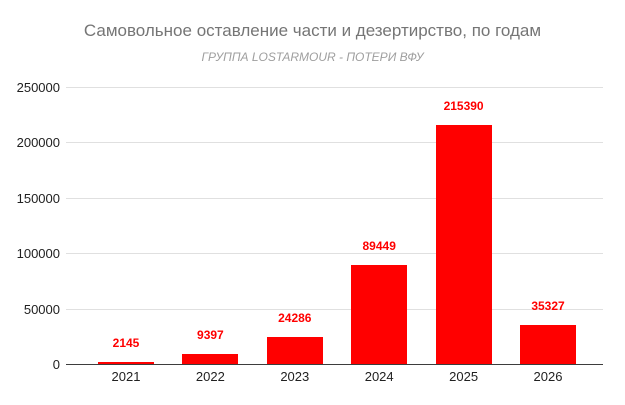  Describe the element at coordinates (56, 364) in the screenshot. I see `y-axis-tick-label: 0` at that location.